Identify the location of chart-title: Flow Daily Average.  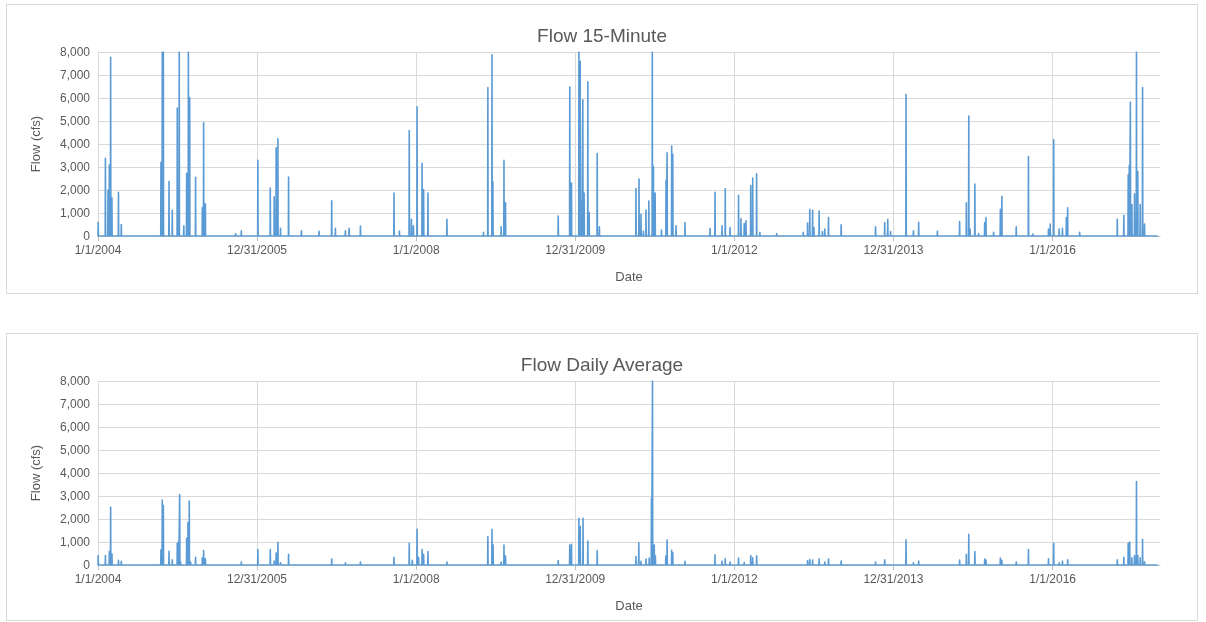
(602, 364).